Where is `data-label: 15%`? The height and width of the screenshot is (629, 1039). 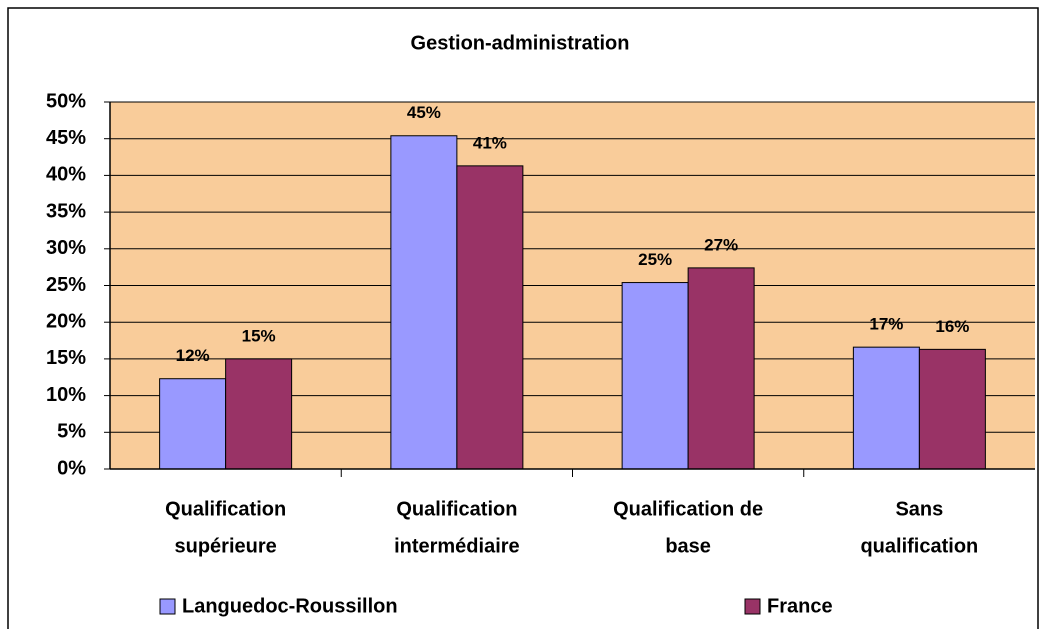
data-label: 15% is located at coordinates (259, 335).